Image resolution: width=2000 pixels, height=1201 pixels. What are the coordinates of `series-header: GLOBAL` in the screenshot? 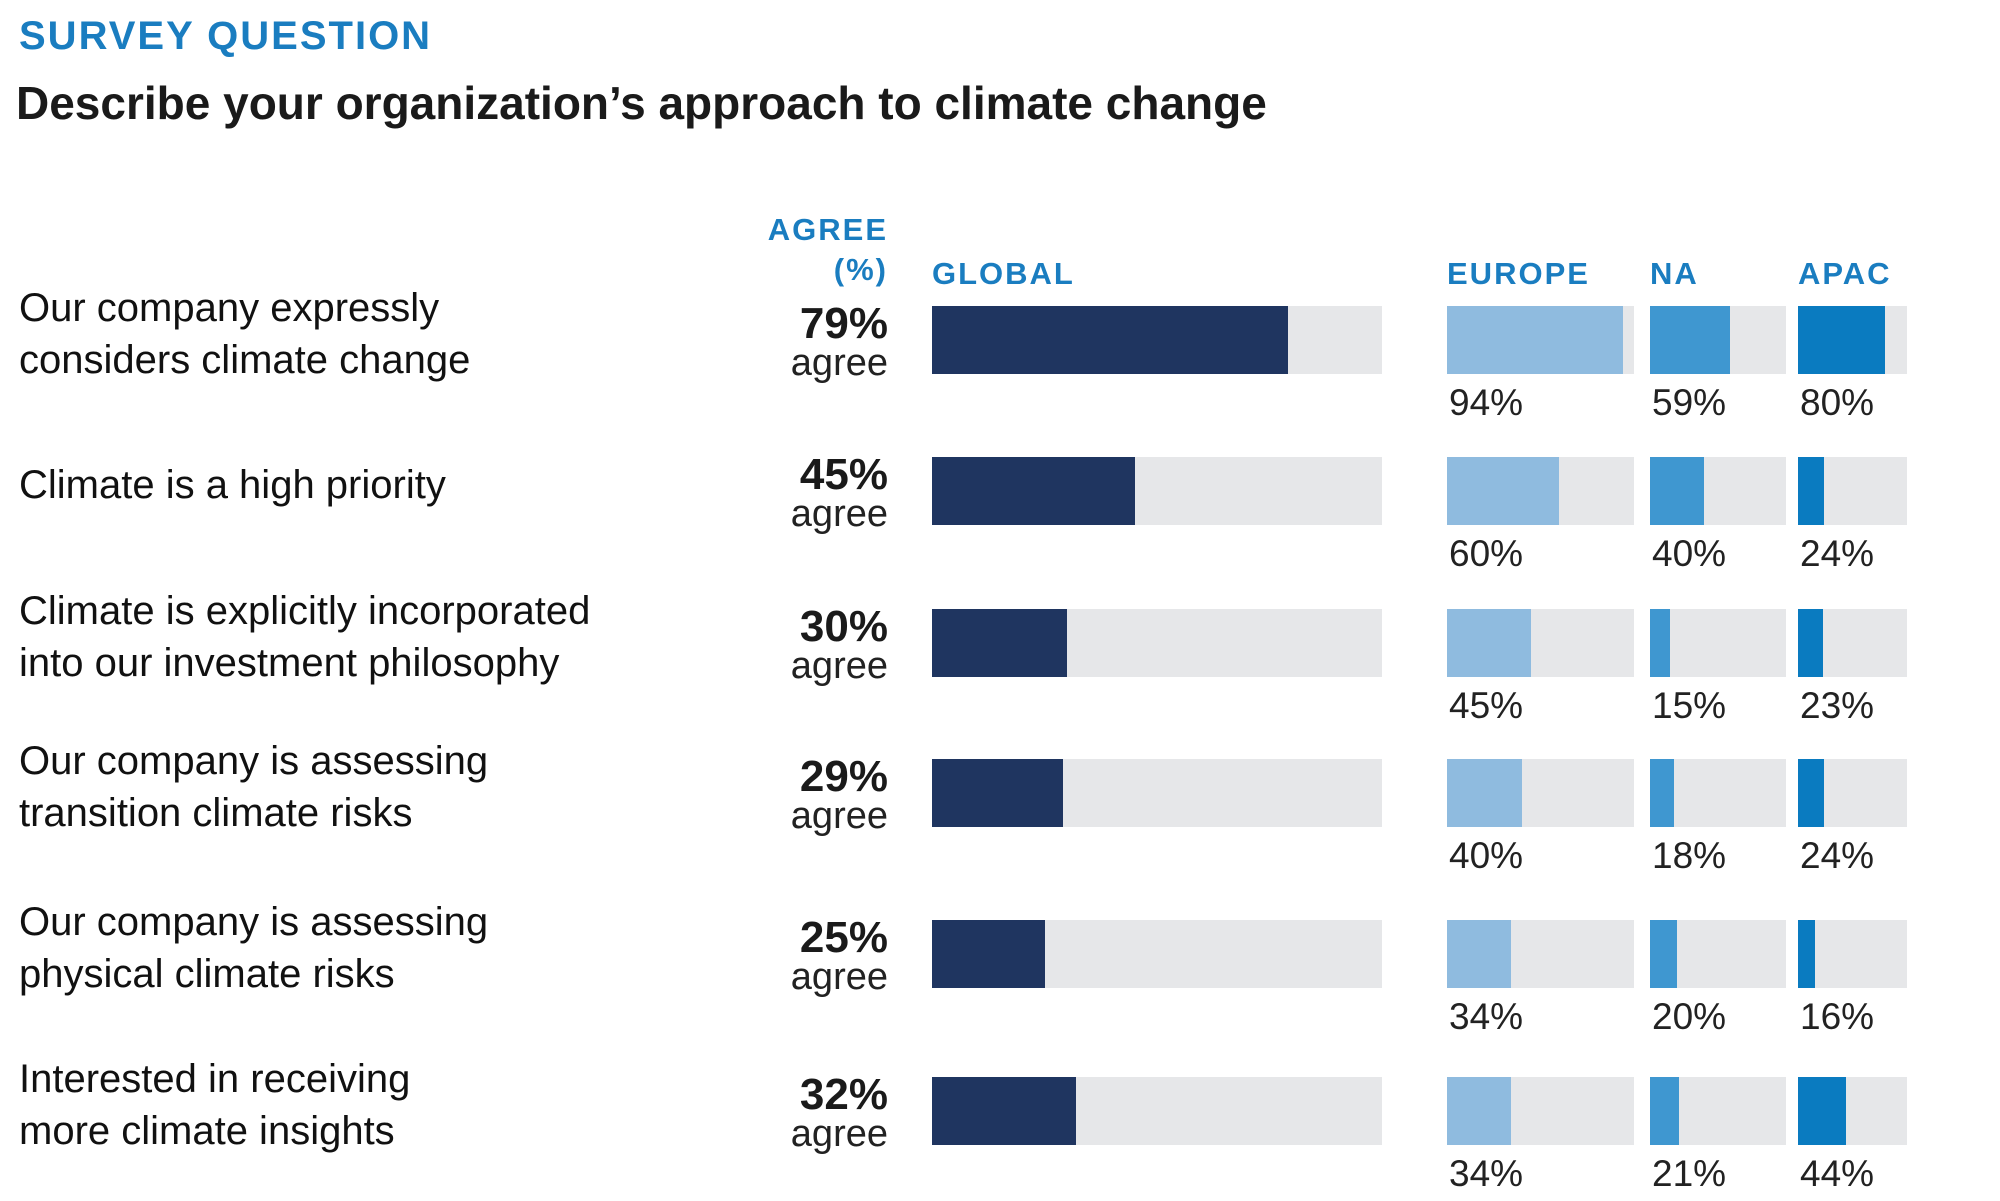 It's located at (1003, 273).